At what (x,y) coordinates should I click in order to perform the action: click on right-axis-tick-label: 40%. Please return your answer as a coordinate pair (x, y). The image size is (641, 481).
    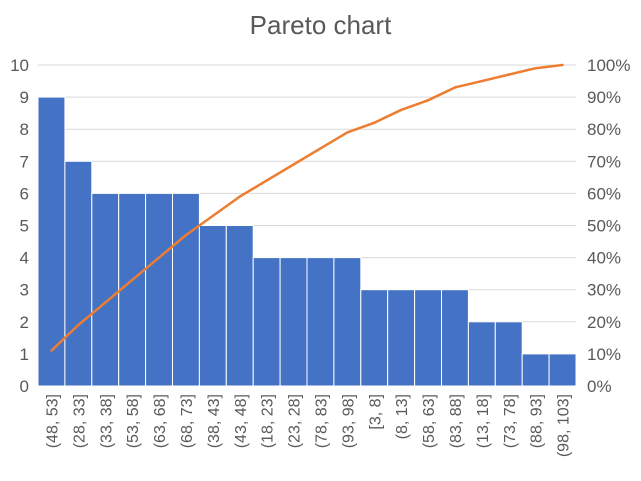
    Looking at the image, I should click on (604, 258).